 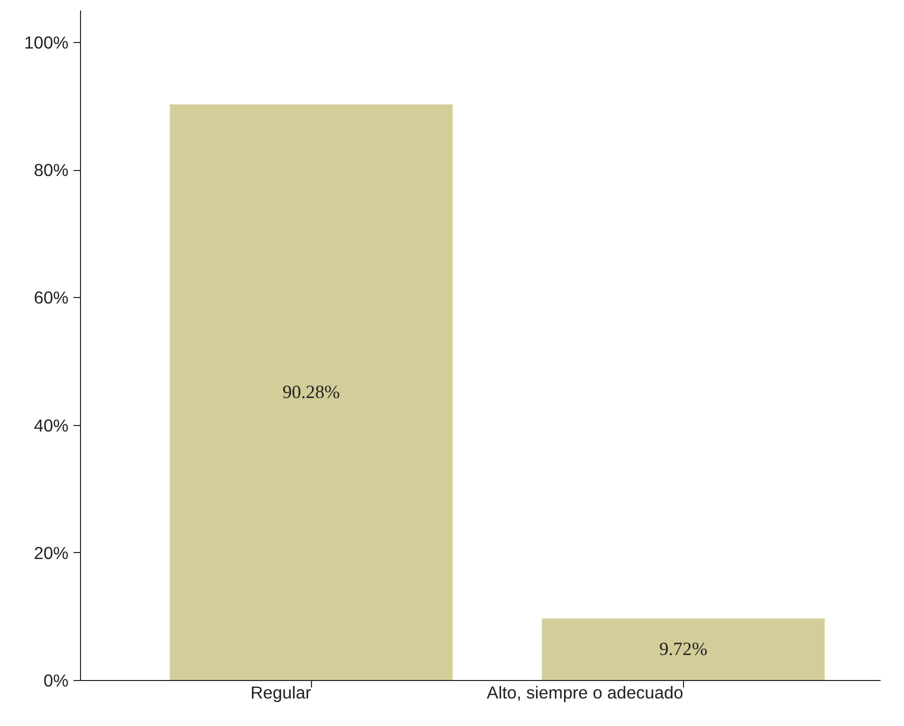 I want to click on y-tick-label: 60%, so click(x=51, y=298).